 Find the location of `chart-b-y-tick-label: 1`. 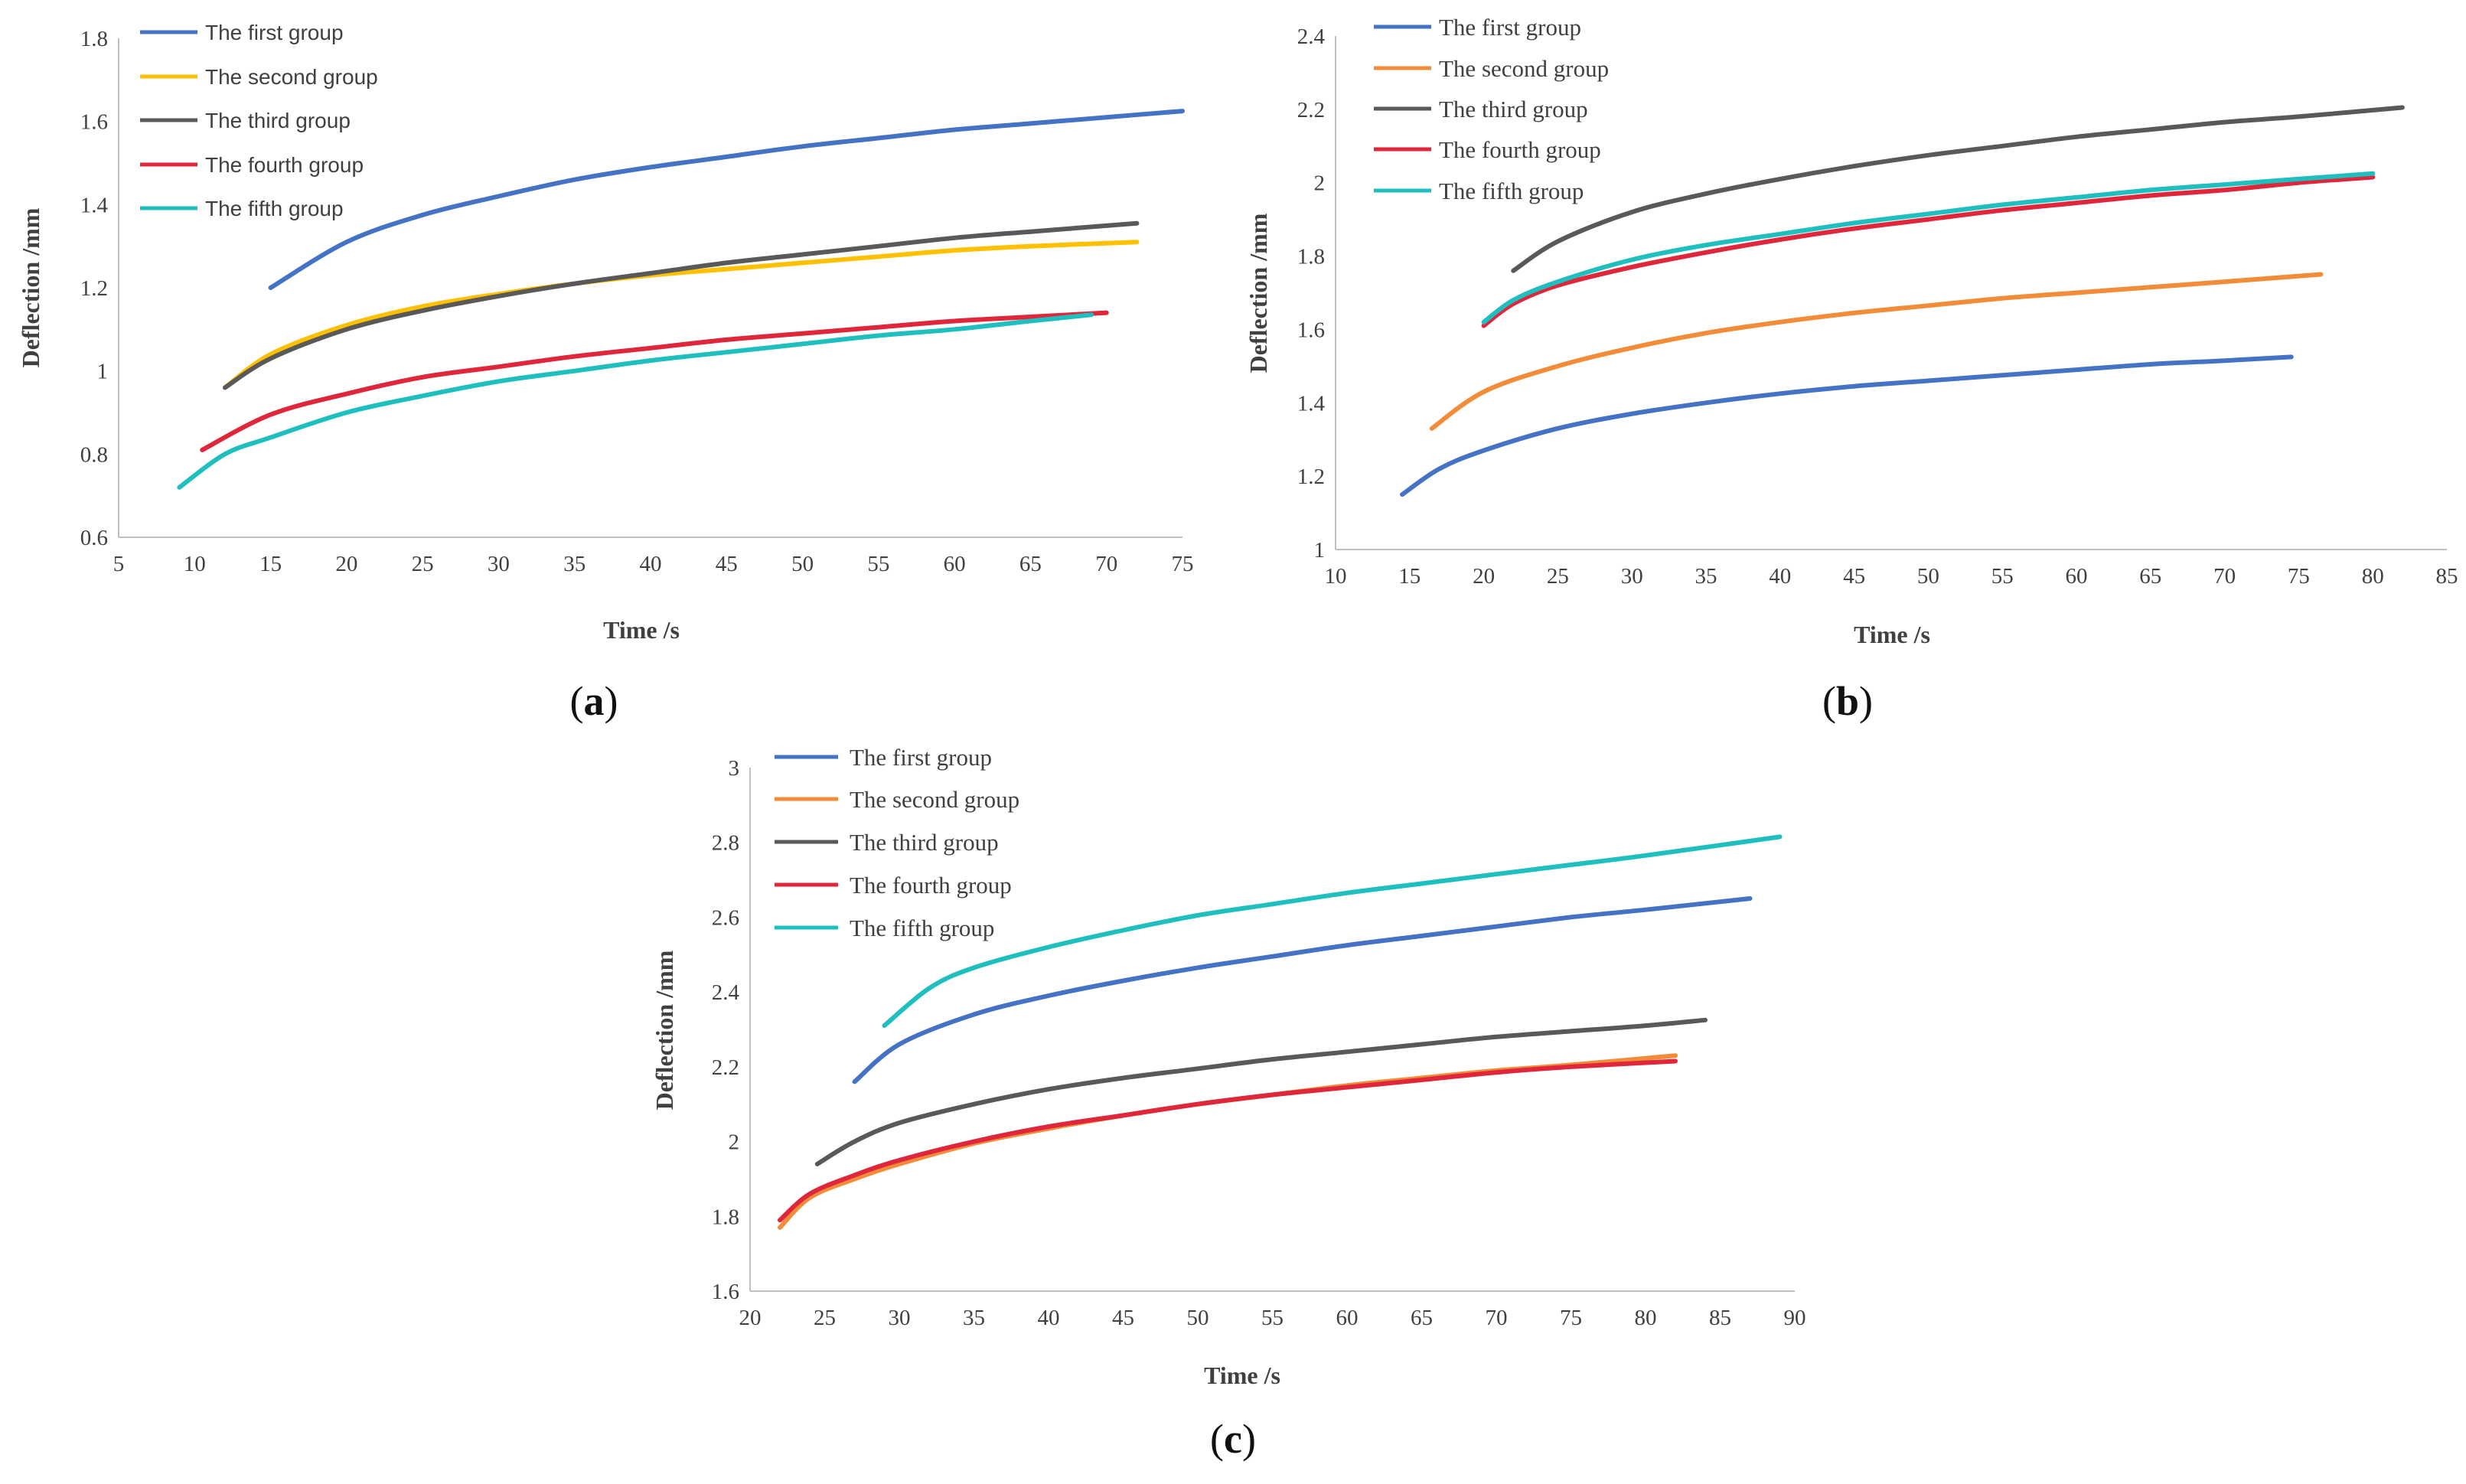

chart-b-y-tick-label: 1 is located at coordinates (1320, 550).